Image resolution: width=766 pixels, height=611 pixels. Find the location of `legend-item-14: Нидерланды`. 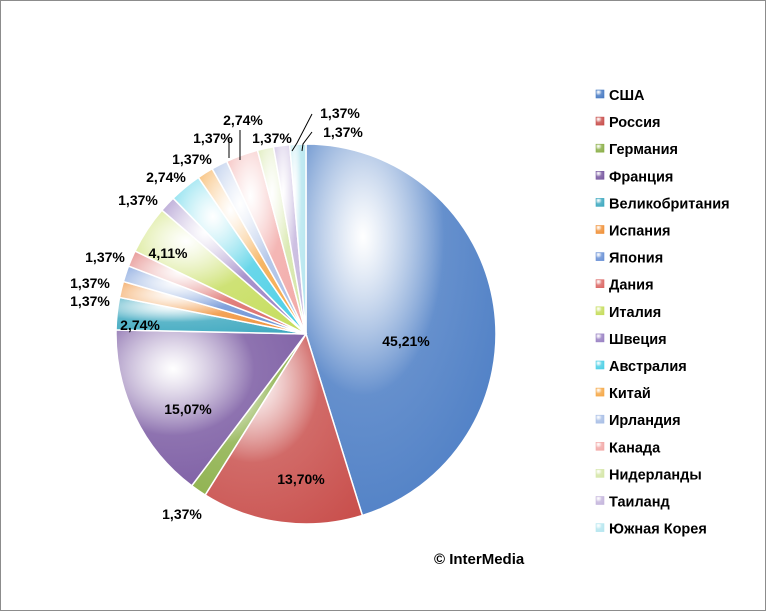

legend-item-14: Нидерланды is located at coordinates (648, 475).